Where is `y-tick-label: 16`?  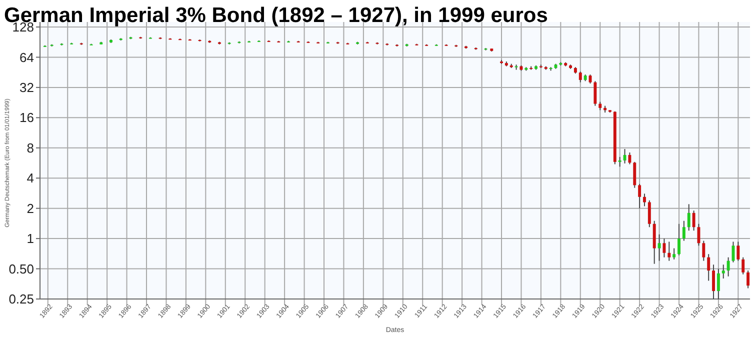
y-tick-label: 16 is located at coordinates (27, 118).